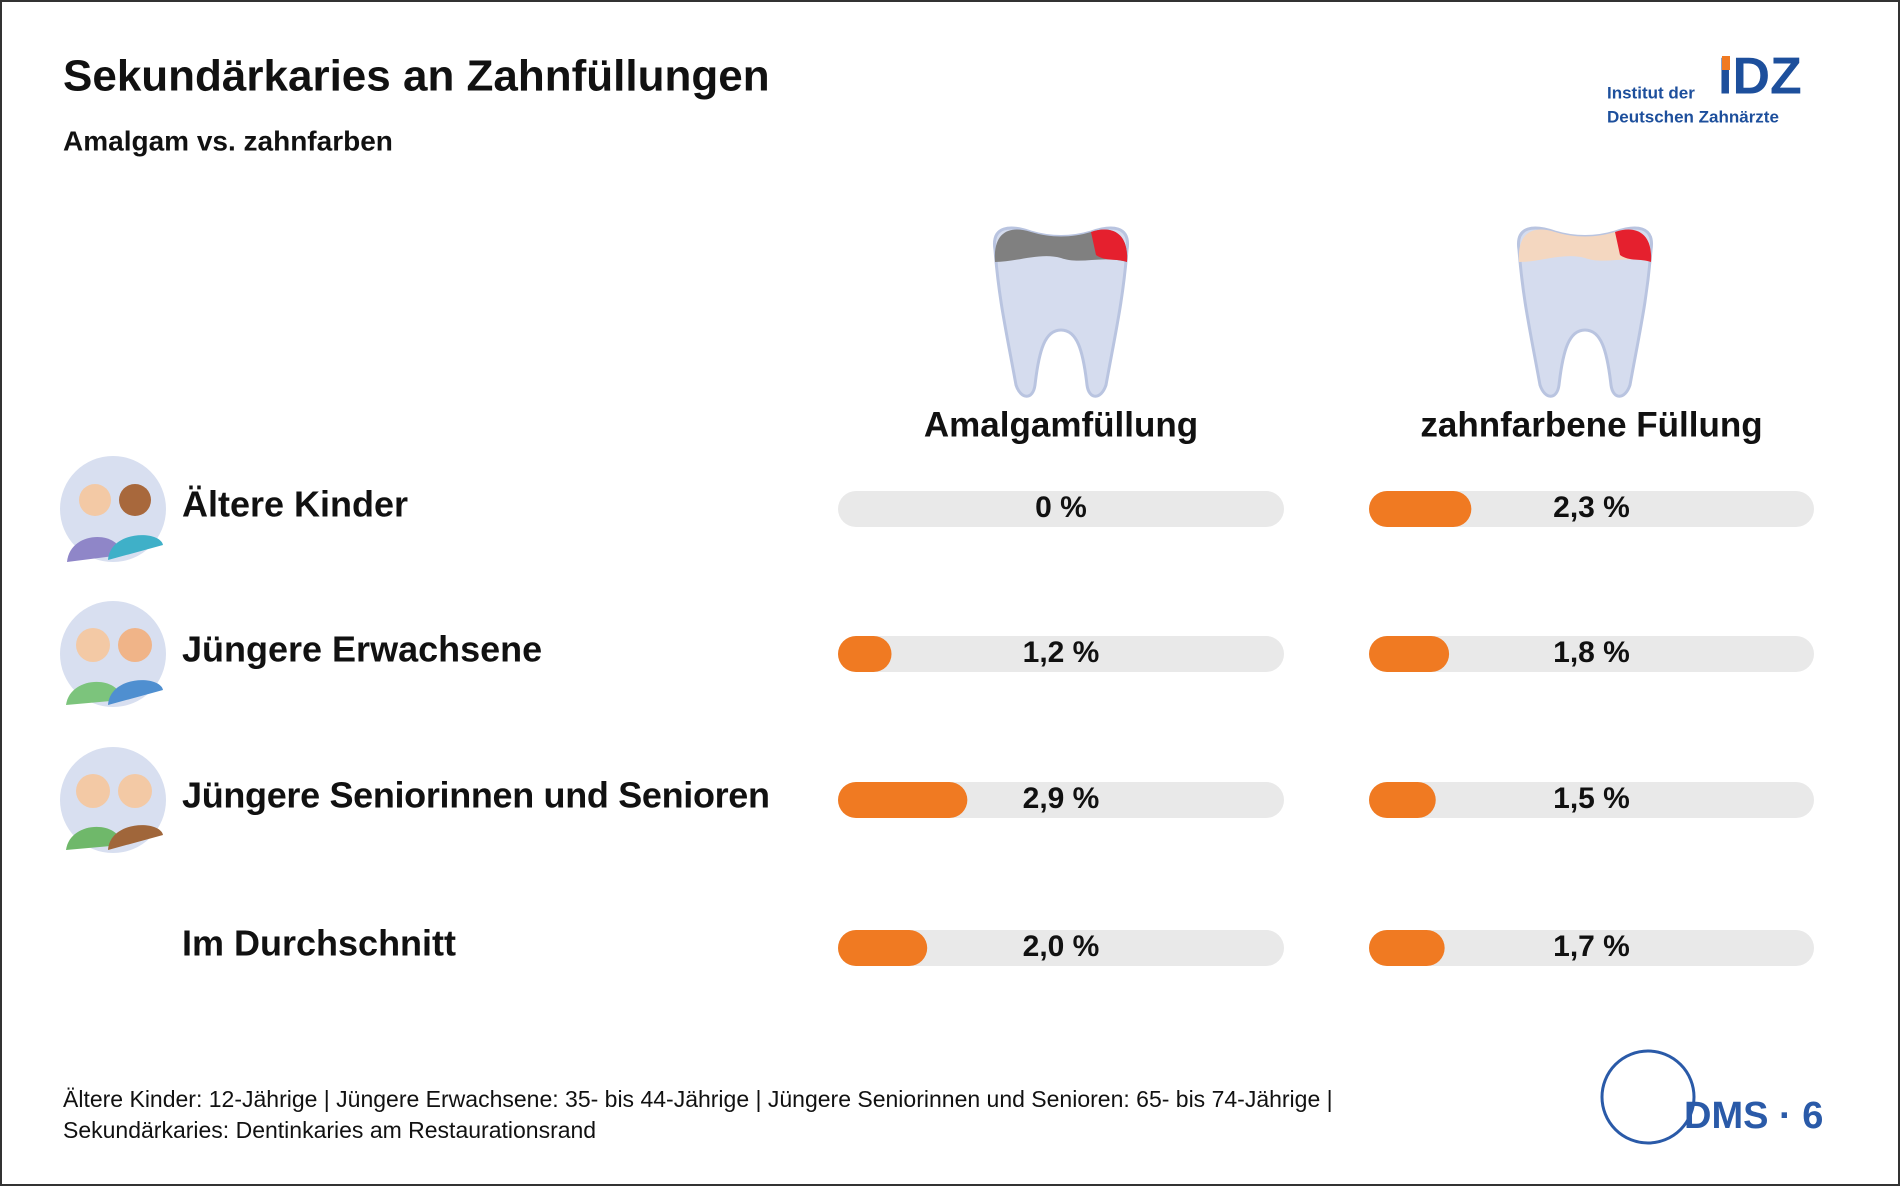 The width and height of the screenshot is (1900, 1186). Describe the element at coordinates (1651, 92) in the screenshot. I see `logo-text: Institut der` at that location.